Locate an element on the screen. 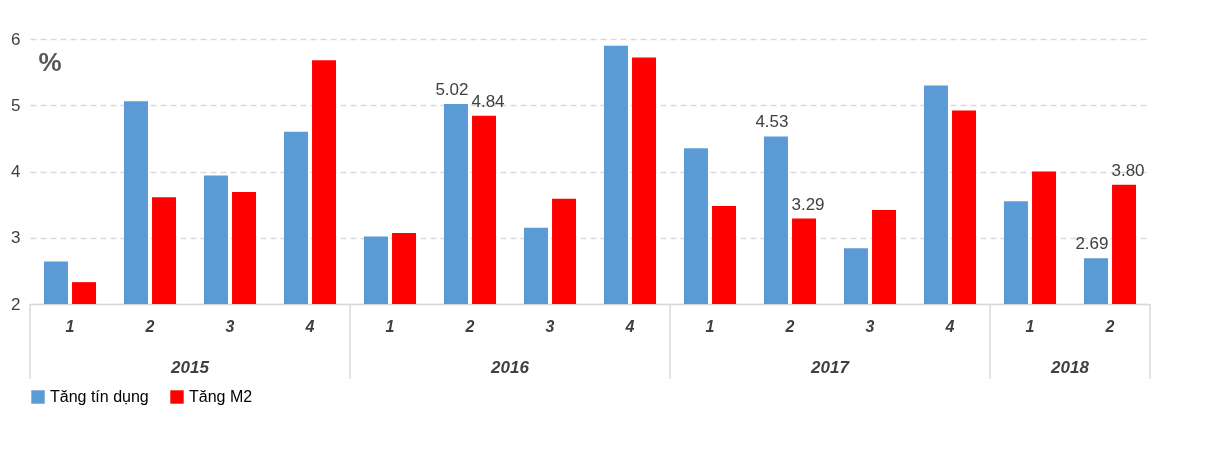  y-tick-label: 2 is located at coordinates (16, 304).